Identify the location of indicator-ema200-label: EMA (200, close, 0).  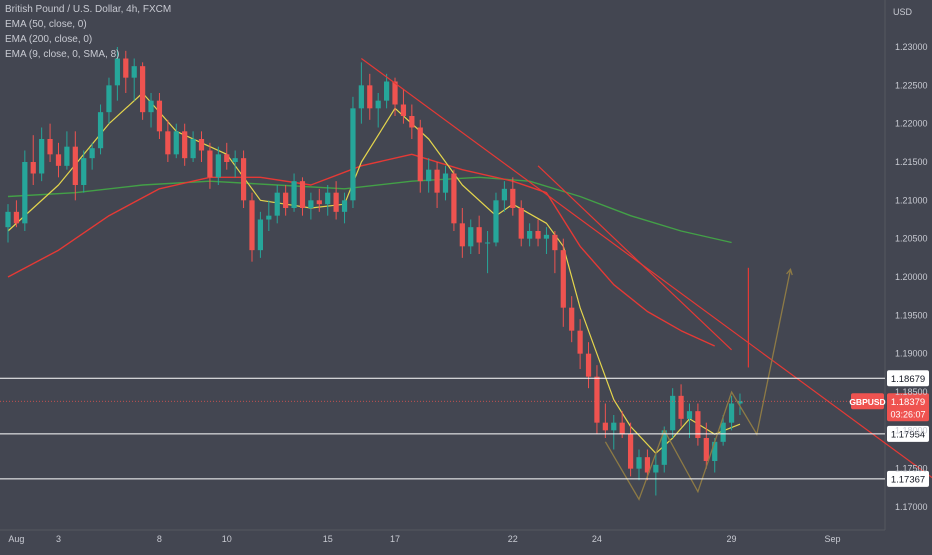
(49, 39).